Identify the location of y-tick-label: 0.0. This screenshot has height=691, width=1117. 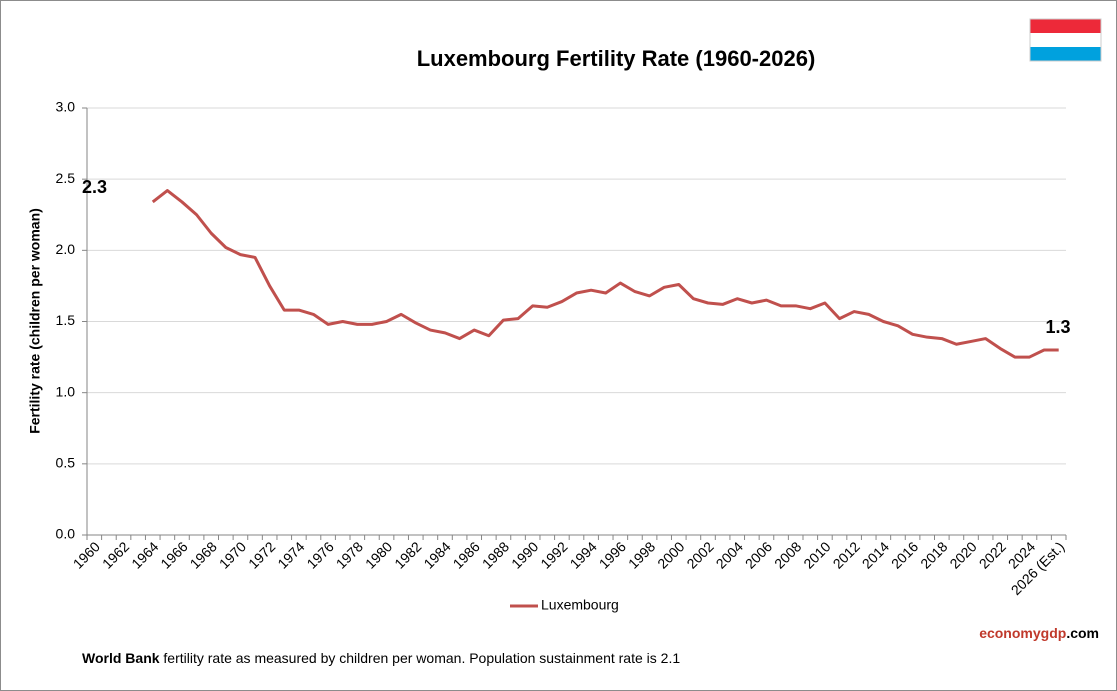
(66, 534).